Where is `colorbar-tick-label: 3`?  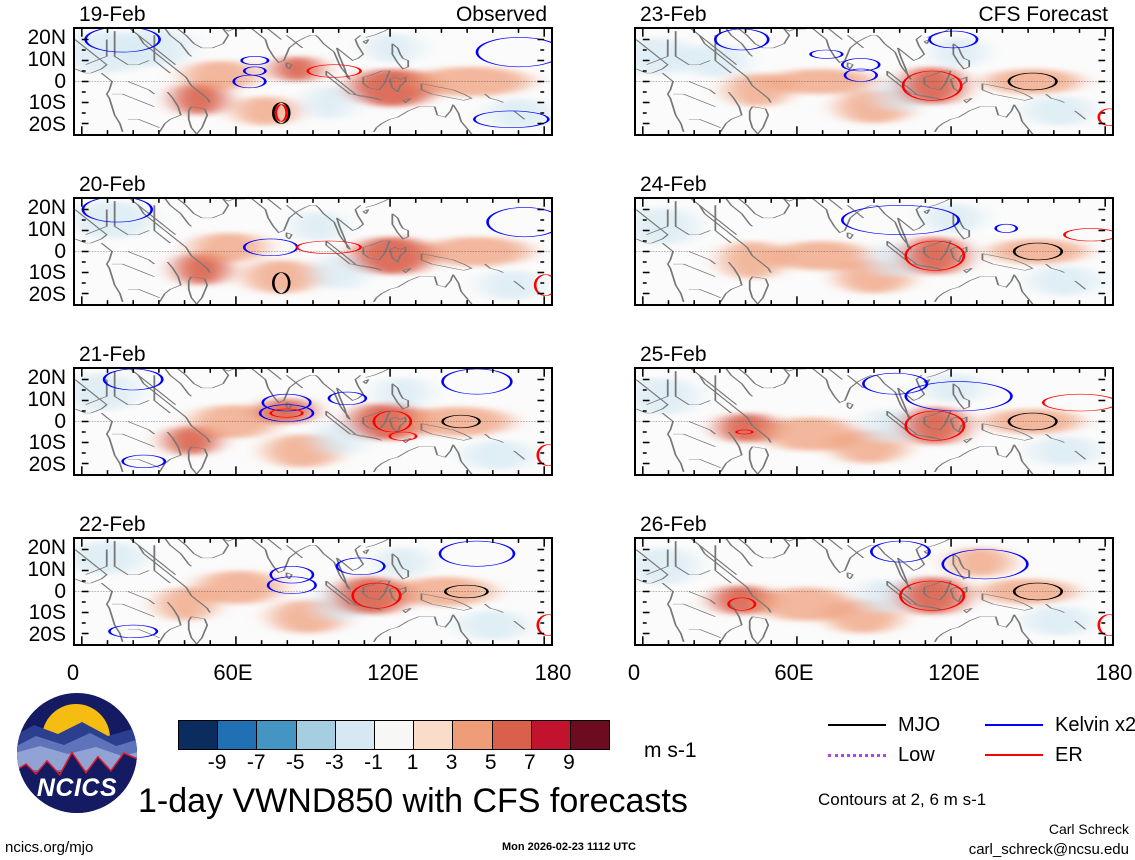 colorbar-tick-label: 3 is located at coordinates (451, 762).